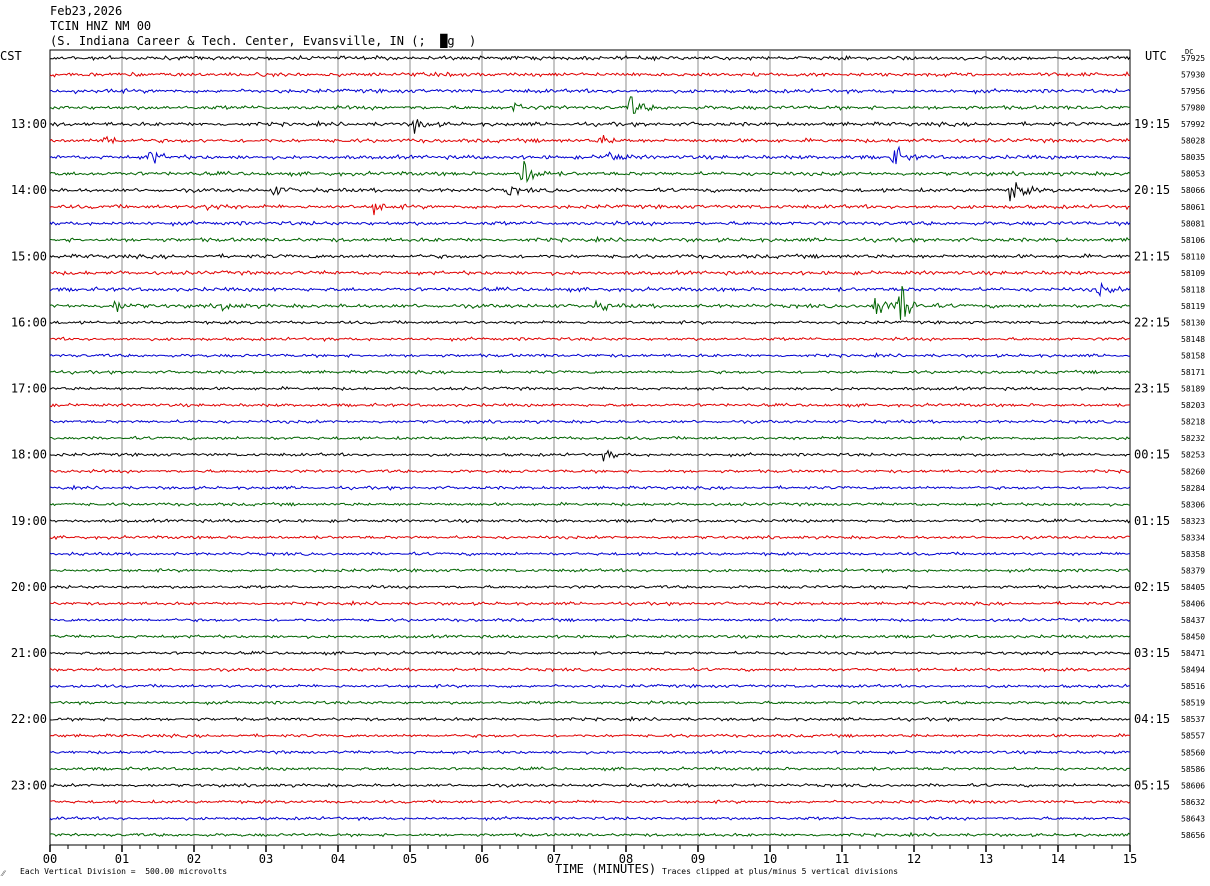  What do you see at coordinates (1152, 521) in the screenshot?
I see `right-hour-label: 01:15` at bounding box center [1152, 521].